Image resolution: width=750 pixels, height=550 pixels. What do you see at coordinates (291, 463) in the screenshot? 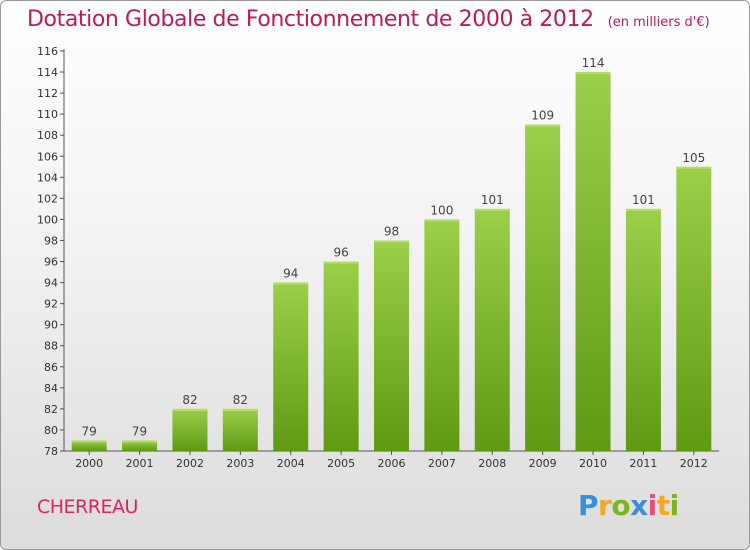
I see `x-tick-label: 2004` at bounding box center [291, 463].